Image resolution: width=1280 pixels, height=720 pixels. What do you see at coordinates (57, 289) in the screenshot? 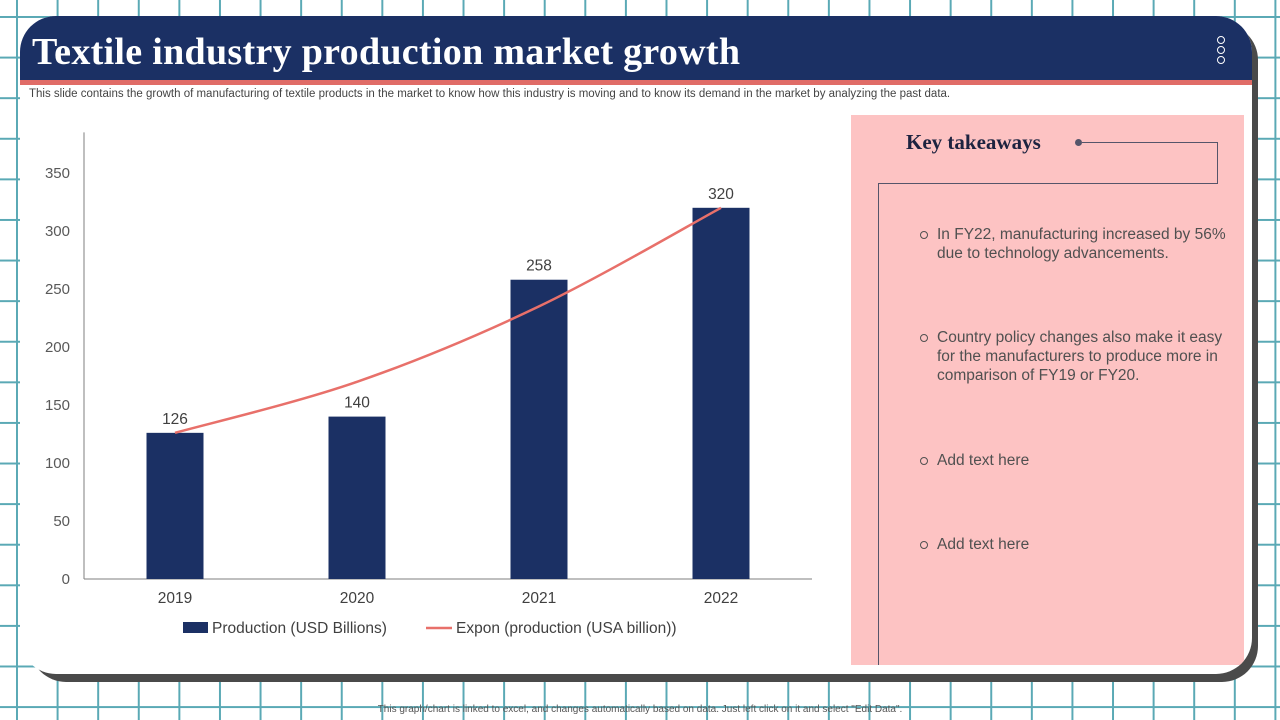
I see `y-tick-label: 250` at bounding box center [57, 289].